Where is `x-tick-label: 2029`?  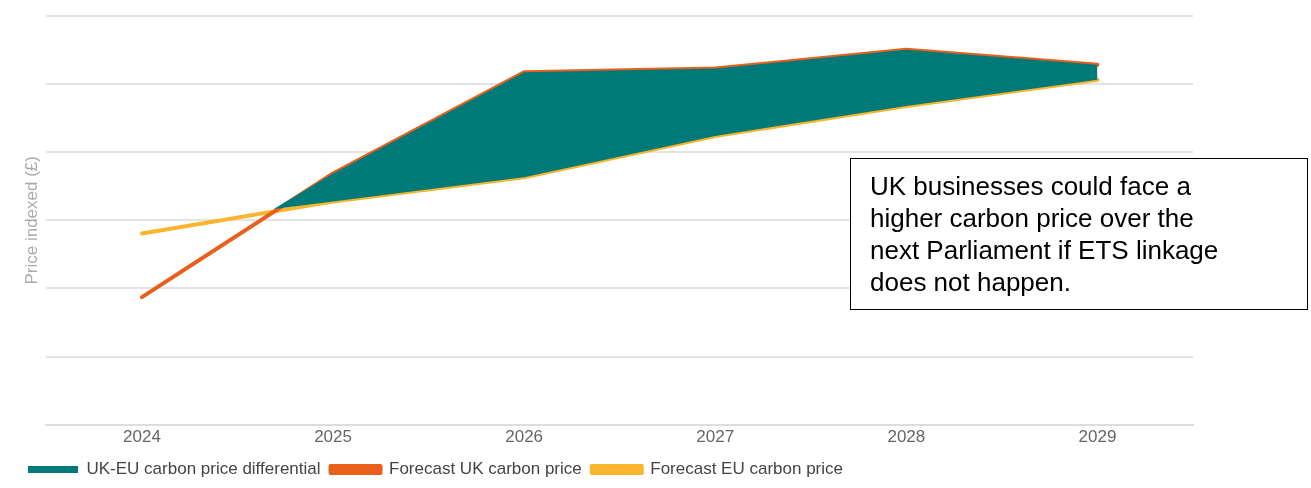 x-tick-label: 2029 is located at coordinates (1097, 437).